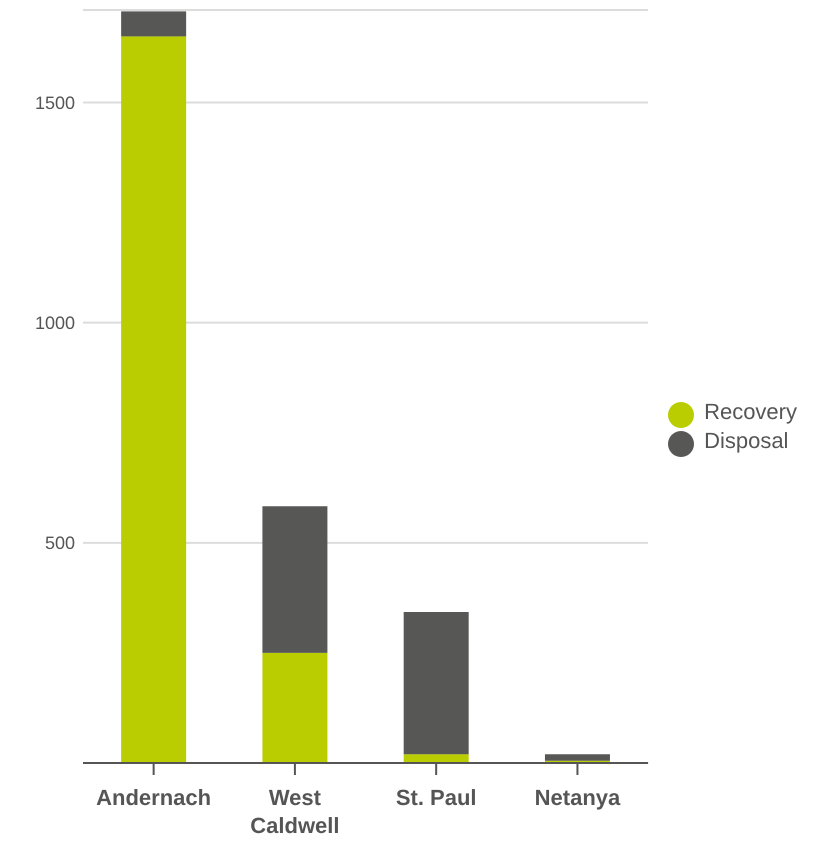 Image resolution: width=825 pixels, height=846 pixels. What do you see at coordinates (59, 543) in the screenshot?
I see `y-tick-label: 500` at bounding box center [59, 543].